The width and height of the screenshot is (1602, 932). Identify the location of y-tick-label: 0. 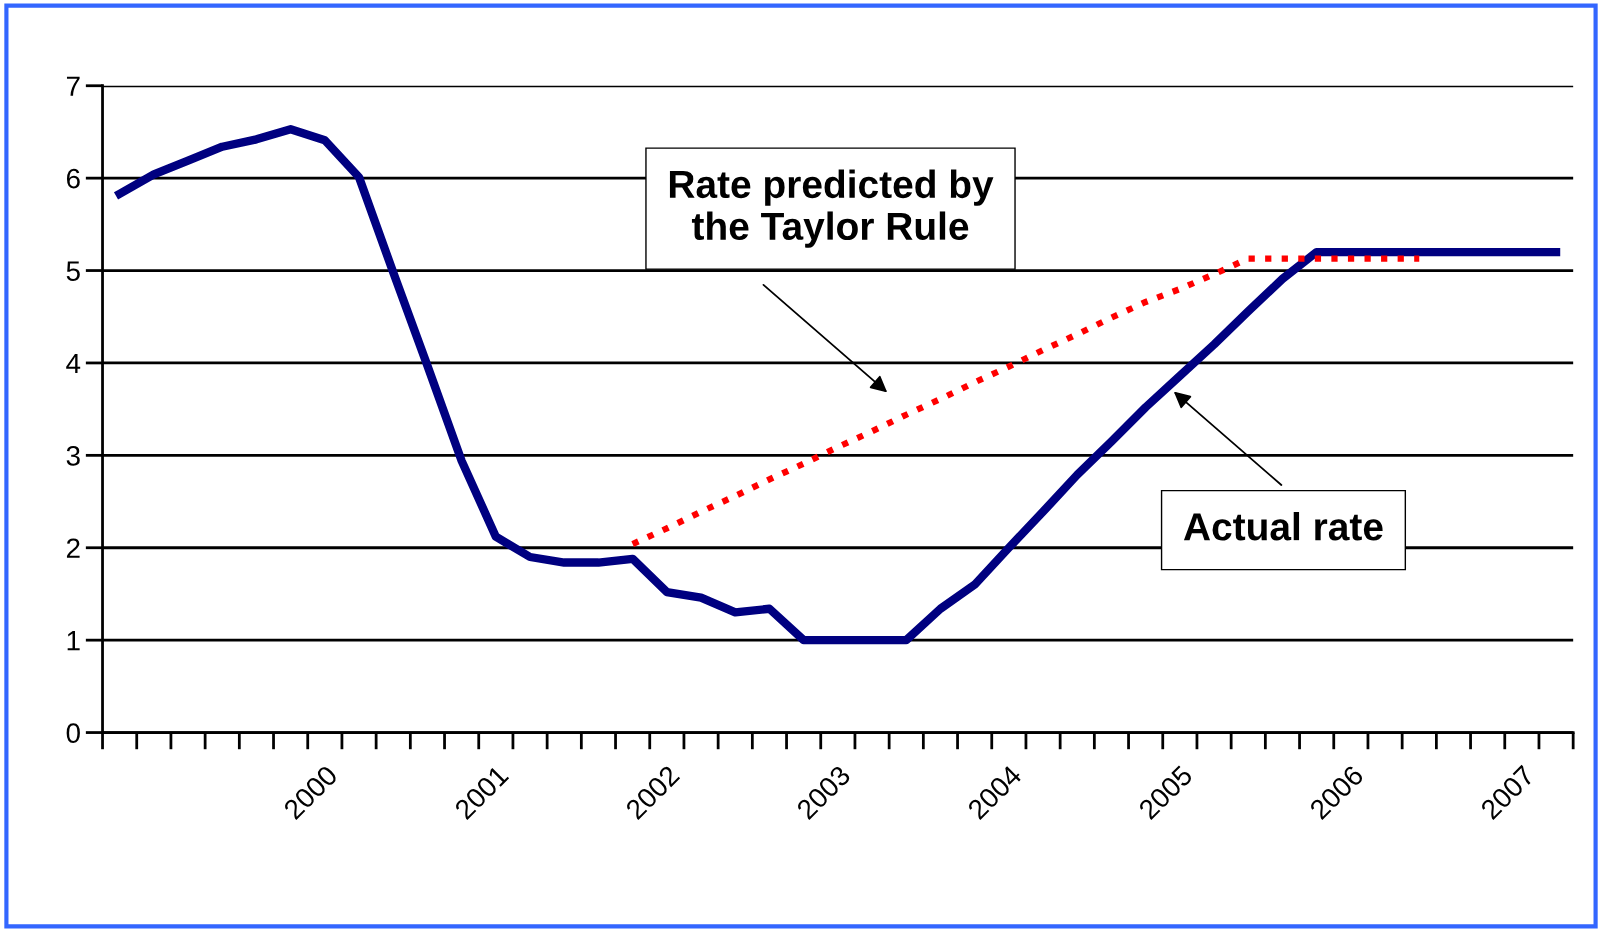
(73, 733).